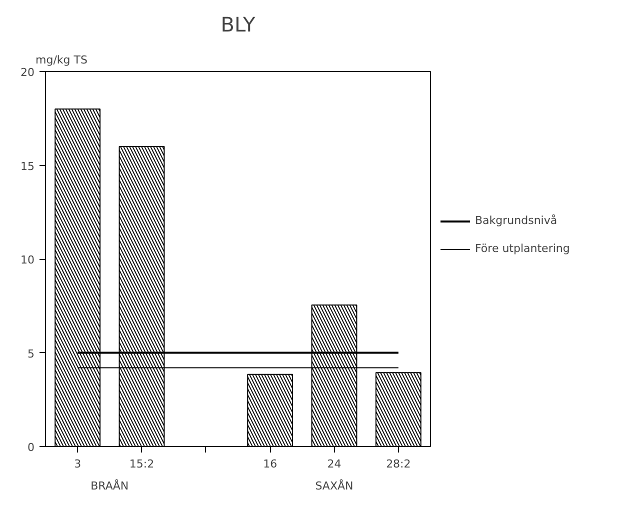 This screenshot has height=517, width=643. What do you see at coordinates (141, 464) in the screenshot?
I see `x-tick-label: 15:2` at bounding box center [141, 464].